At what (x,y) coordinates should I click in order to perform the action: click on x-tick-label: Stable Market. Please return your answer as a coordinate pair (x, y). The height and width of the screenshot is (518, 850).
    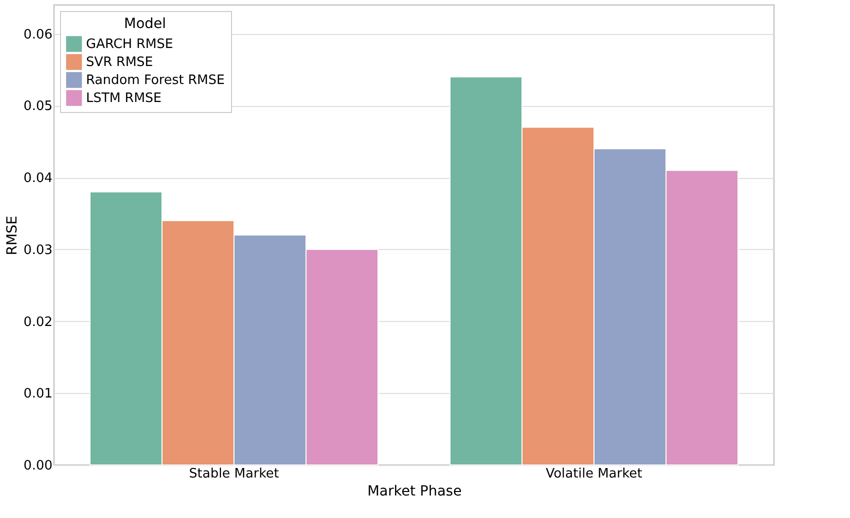
    Looking at the image, I should click on (234, 474).